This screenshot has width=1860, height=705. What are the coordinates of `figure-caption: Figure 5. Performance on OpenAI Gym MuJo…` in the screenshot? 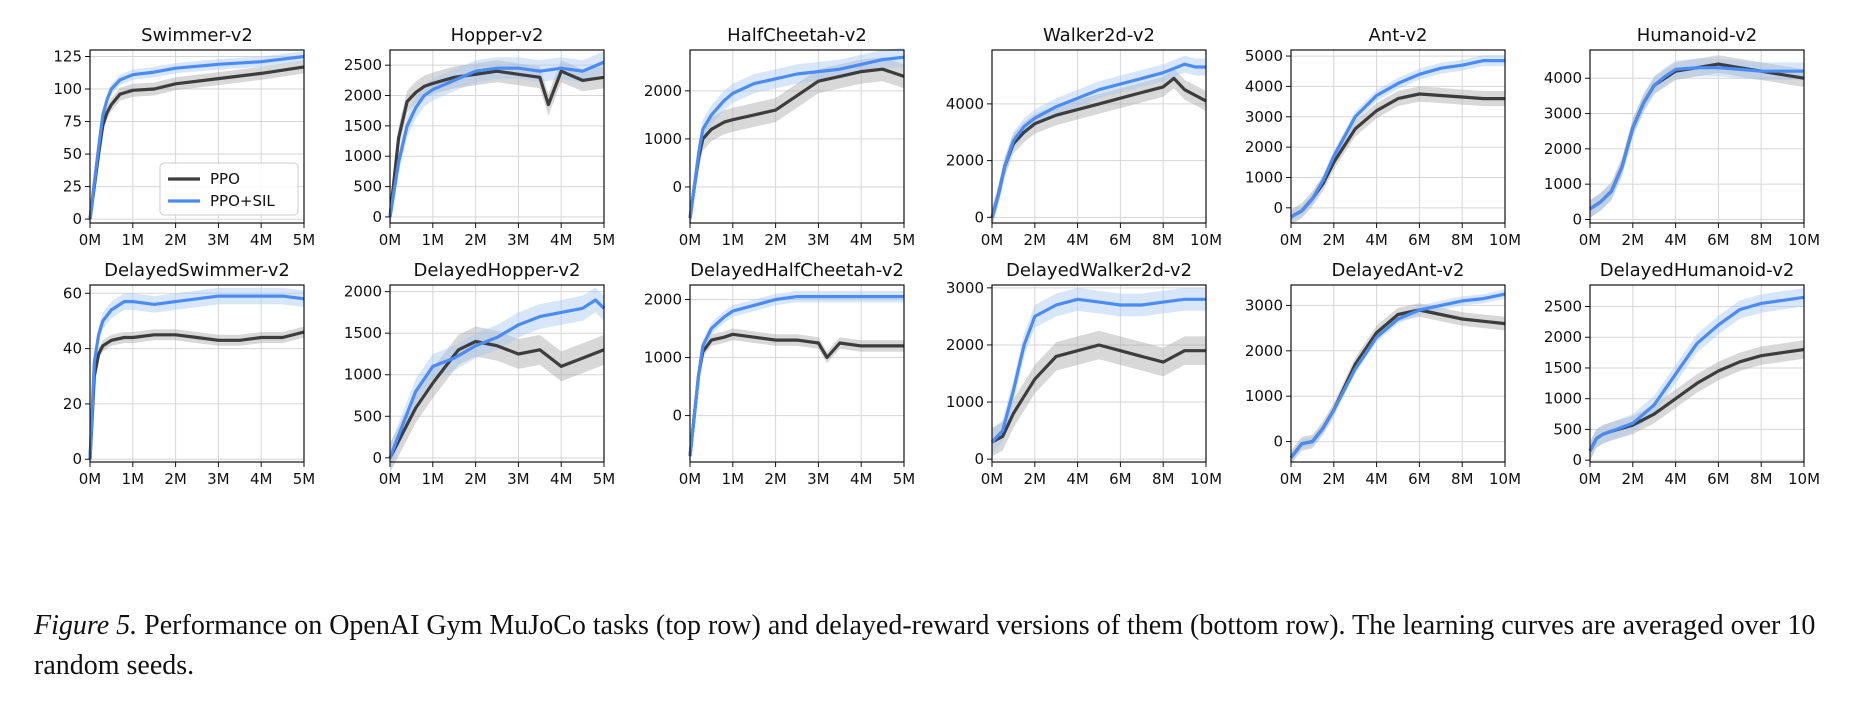 It's located at (934, 646).